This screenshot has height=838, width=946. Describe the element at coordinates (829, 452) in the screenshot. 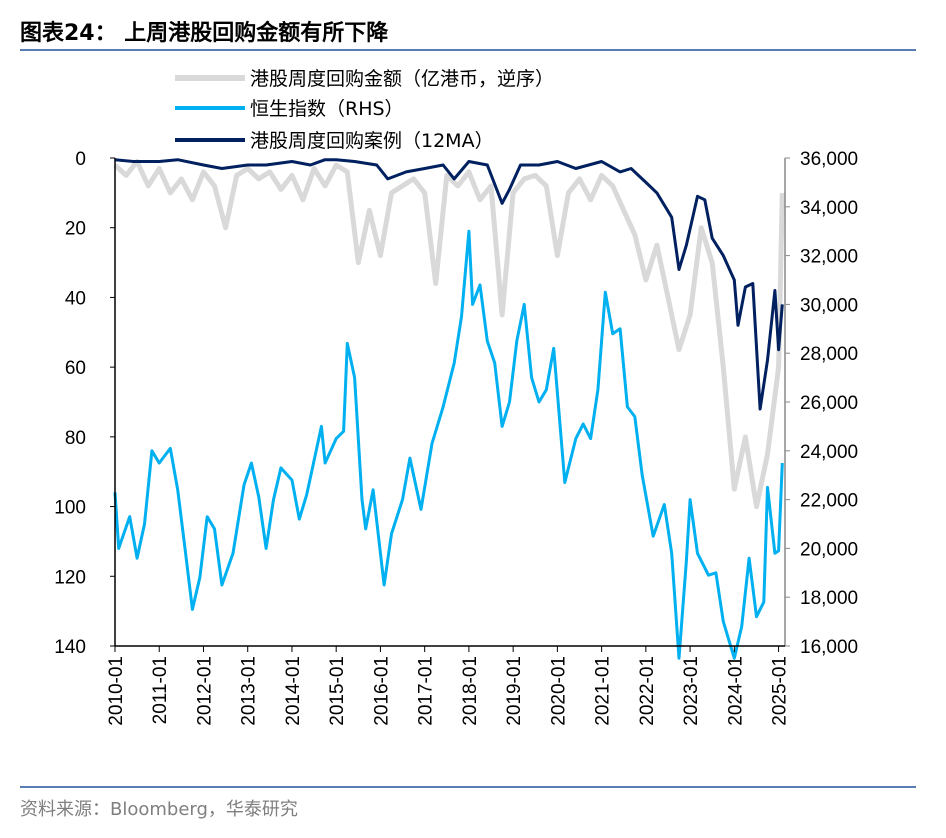

I see `right-tick-label: 24,000` at that location.